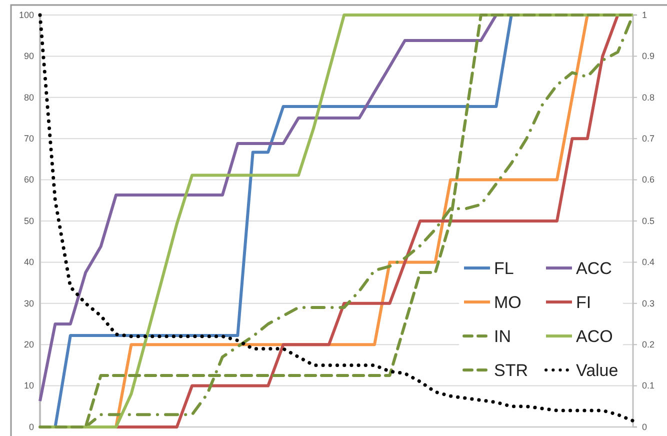  What do you see at coordinates (594, 268) in the screenshot?
I see `legend-label: ACC` at bounding box center [594, 268].